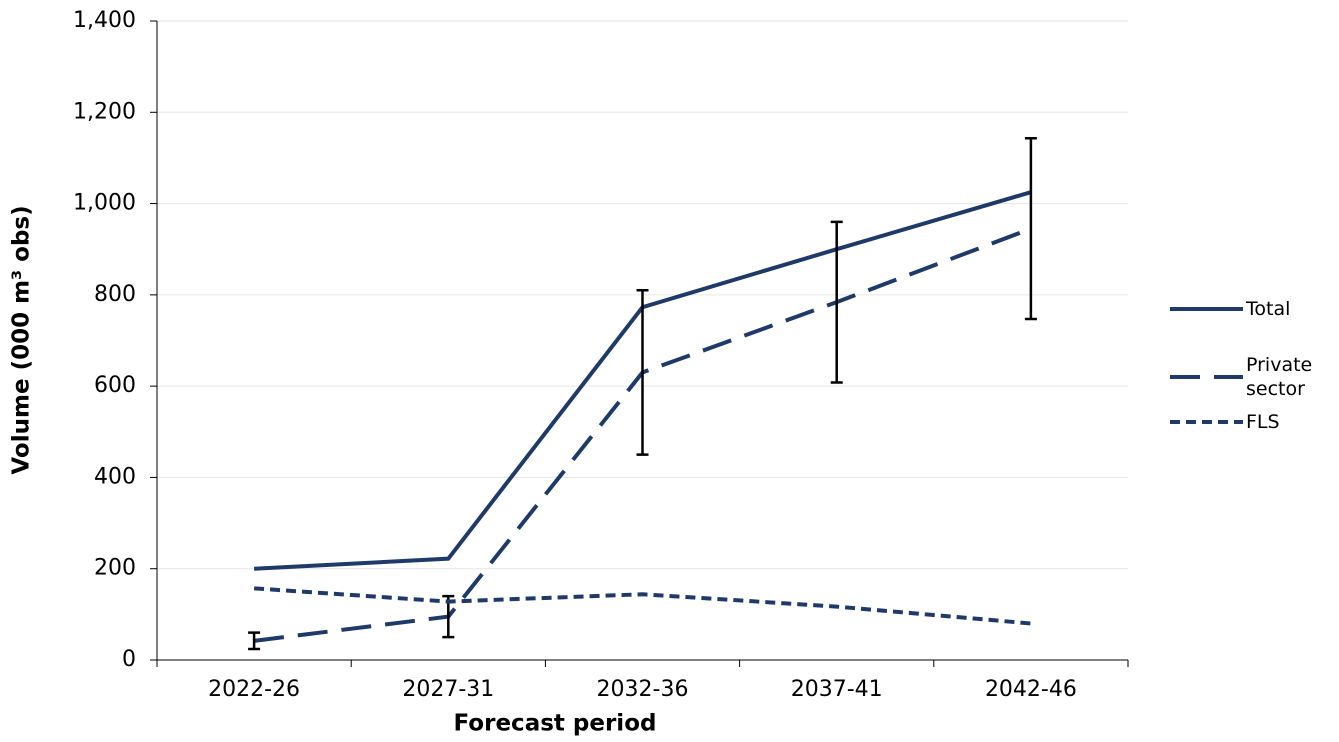 Image resolution: width=1339 pixels, height=742 pixels. What do you see at coordinates (555, 724) in the screenshot?
I see `x-axis-title: Forecast period` at bounding box center [555, 724].